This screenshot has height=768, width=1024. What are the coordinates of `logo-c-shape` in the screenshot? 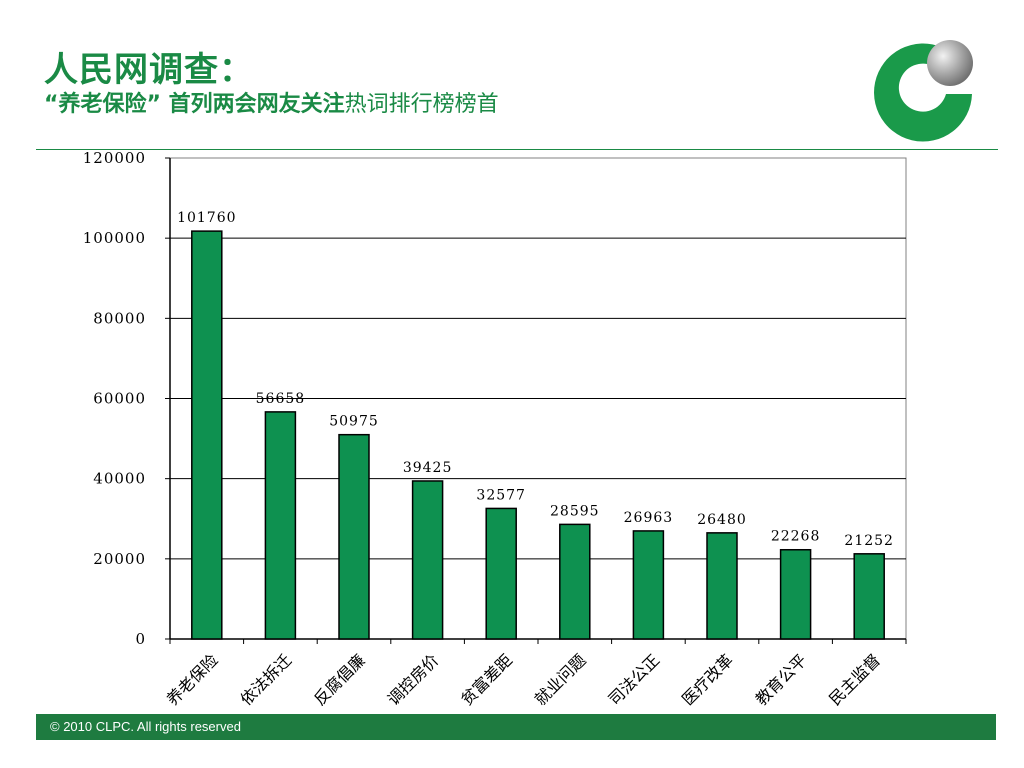 It's located at (923, 92).